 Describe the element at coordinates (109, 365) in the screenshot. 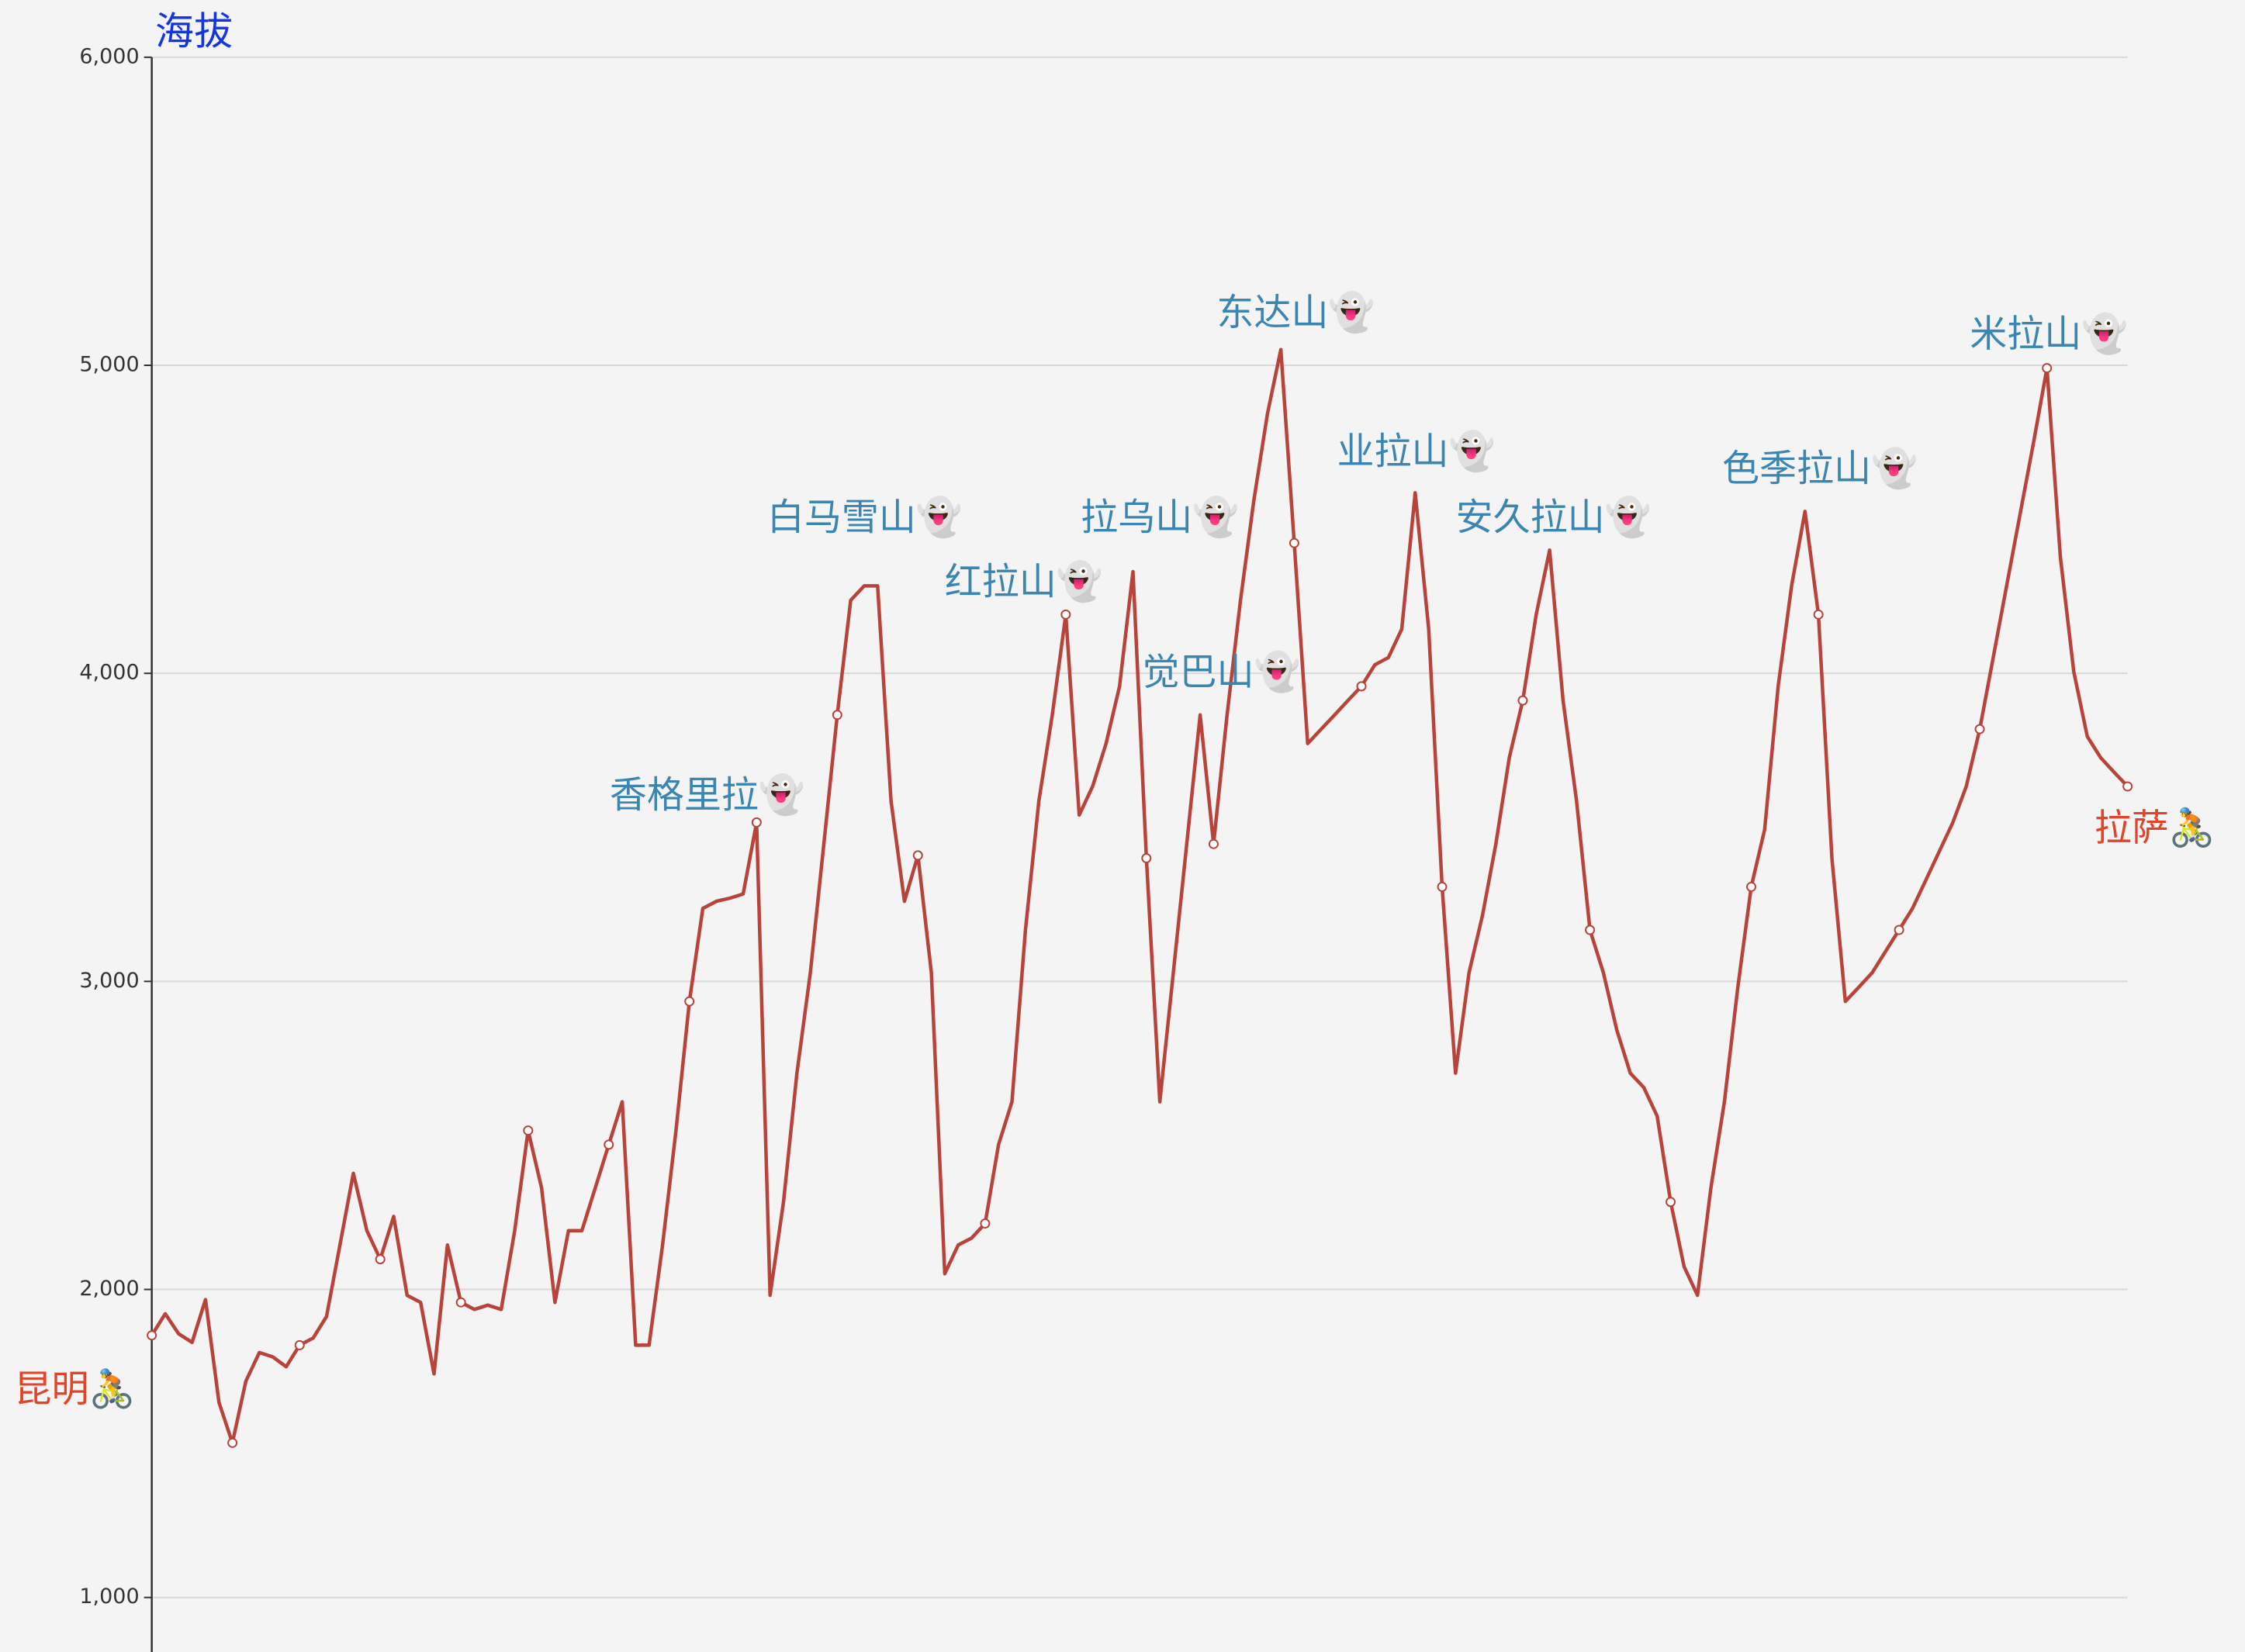

I see `y-tick-label: 5,000` at that location.